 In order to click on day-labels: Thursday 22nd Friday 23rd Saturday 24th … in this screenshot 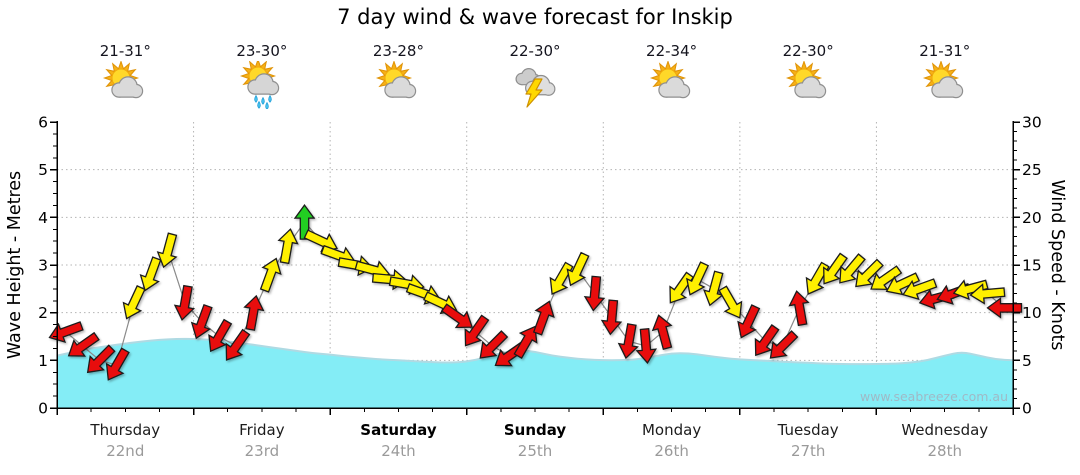, I will do `click(535, 440)`.